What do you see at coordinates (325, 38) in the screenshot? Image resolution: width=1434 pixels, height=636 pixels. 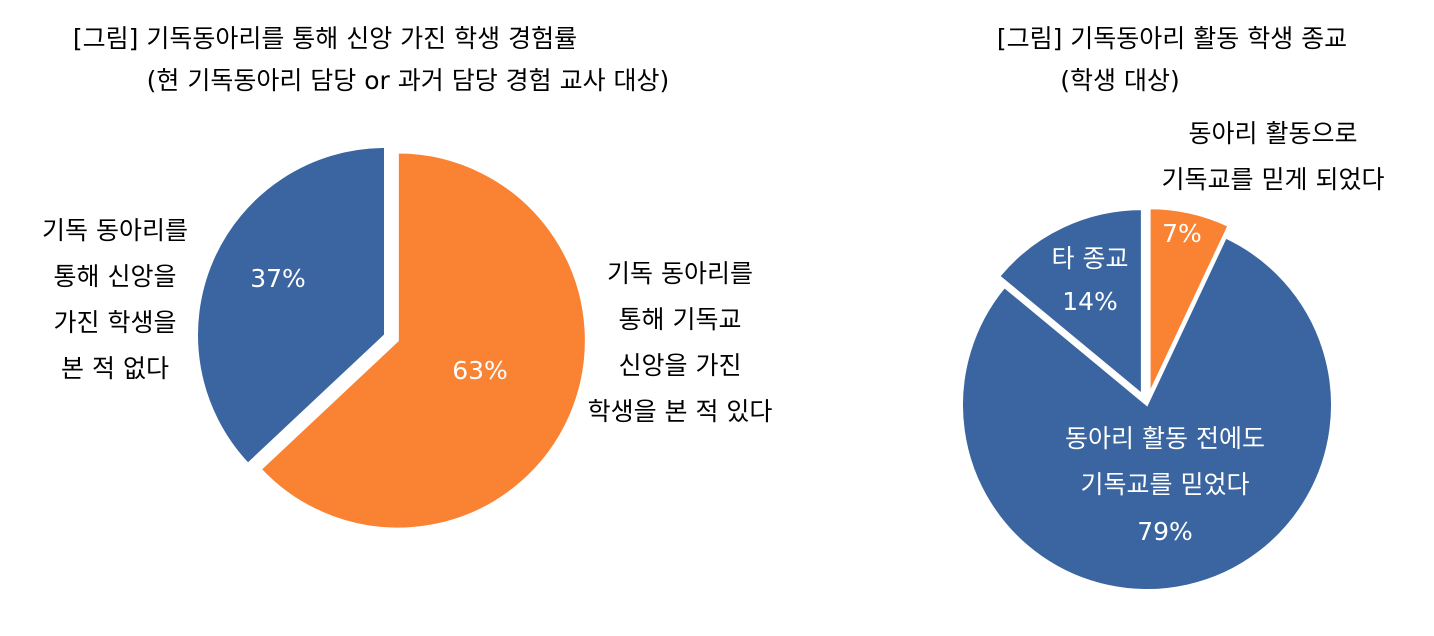 I see `chart-title: [그림] 기독동아리를 통해 신앙 가진 학생 경험률` at bounding box center [325, 38].